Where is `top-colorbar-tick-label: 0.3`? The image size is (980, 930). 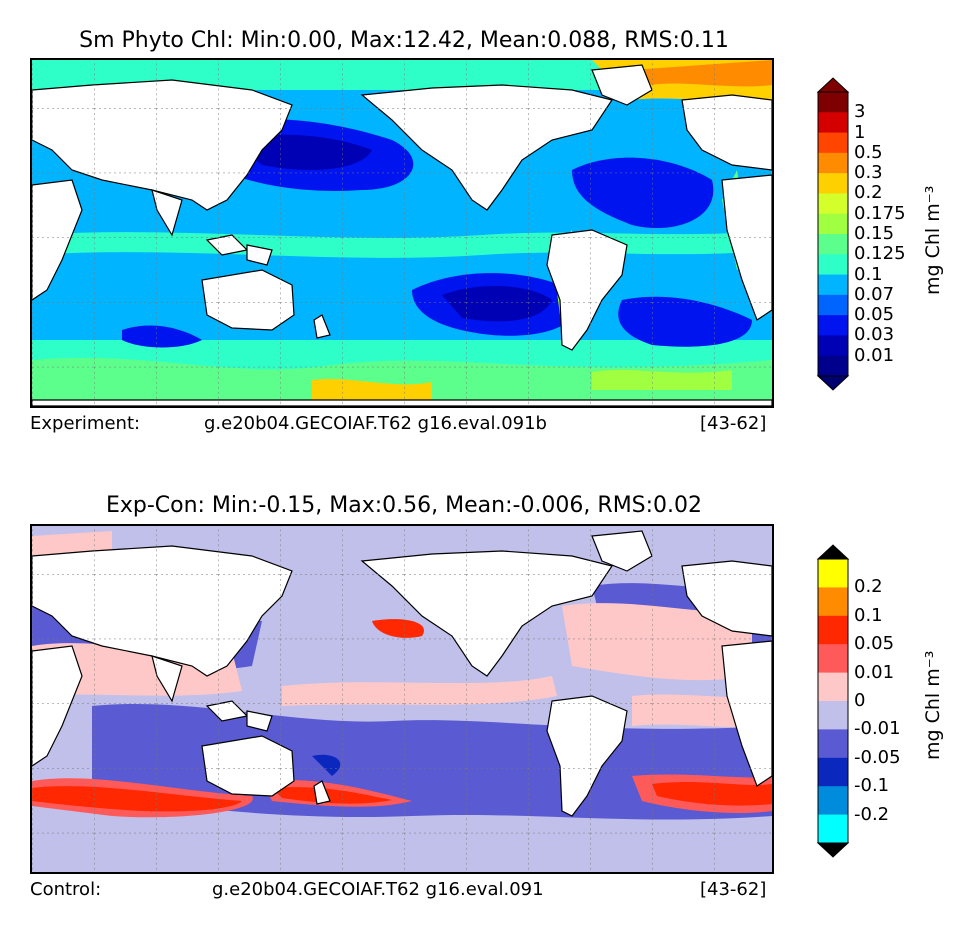
top-colorbar-tick-label: 0.3 is located at coordinates (868, 173).